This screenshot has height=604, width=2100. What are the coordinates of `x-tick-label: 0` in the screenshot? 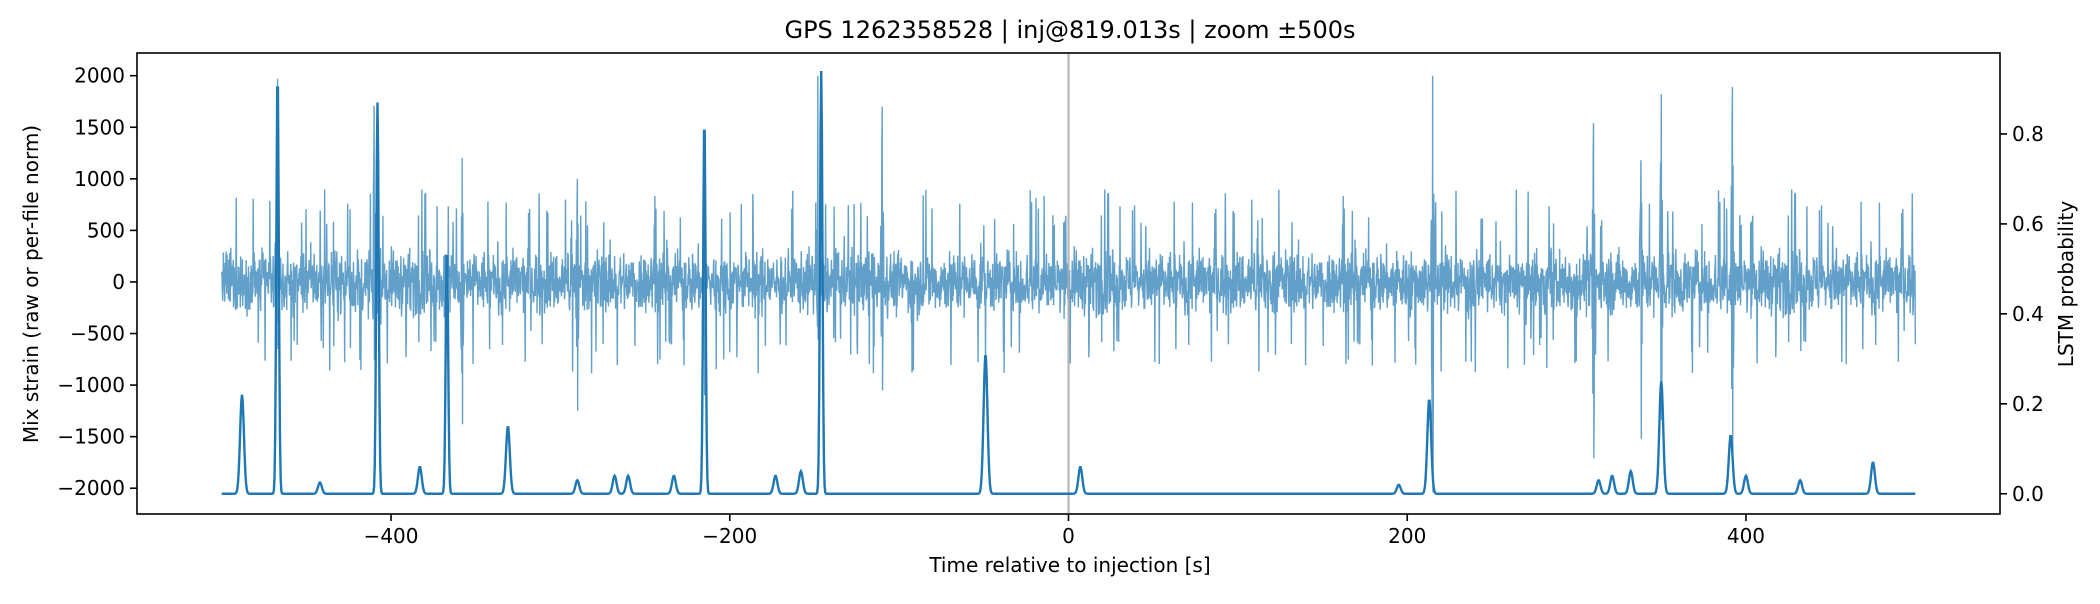 It's located at (1068, 536).